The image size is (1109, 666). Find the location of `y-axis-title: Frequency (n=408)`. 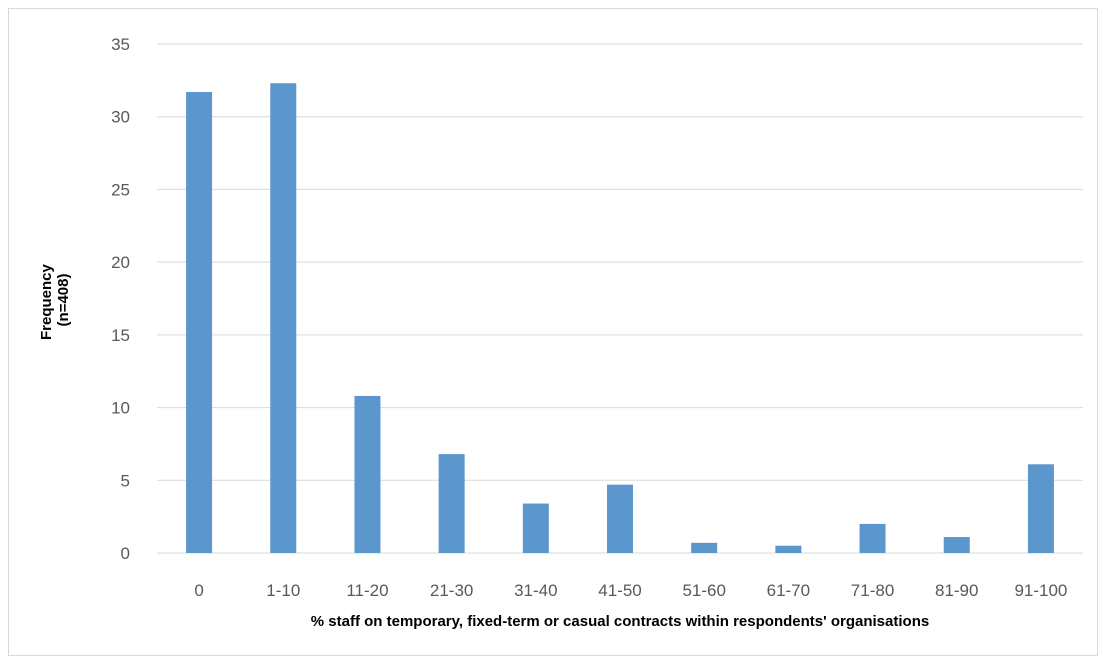

y-axis-title: Frequency (n=408) is located at coordinates (55, 300).